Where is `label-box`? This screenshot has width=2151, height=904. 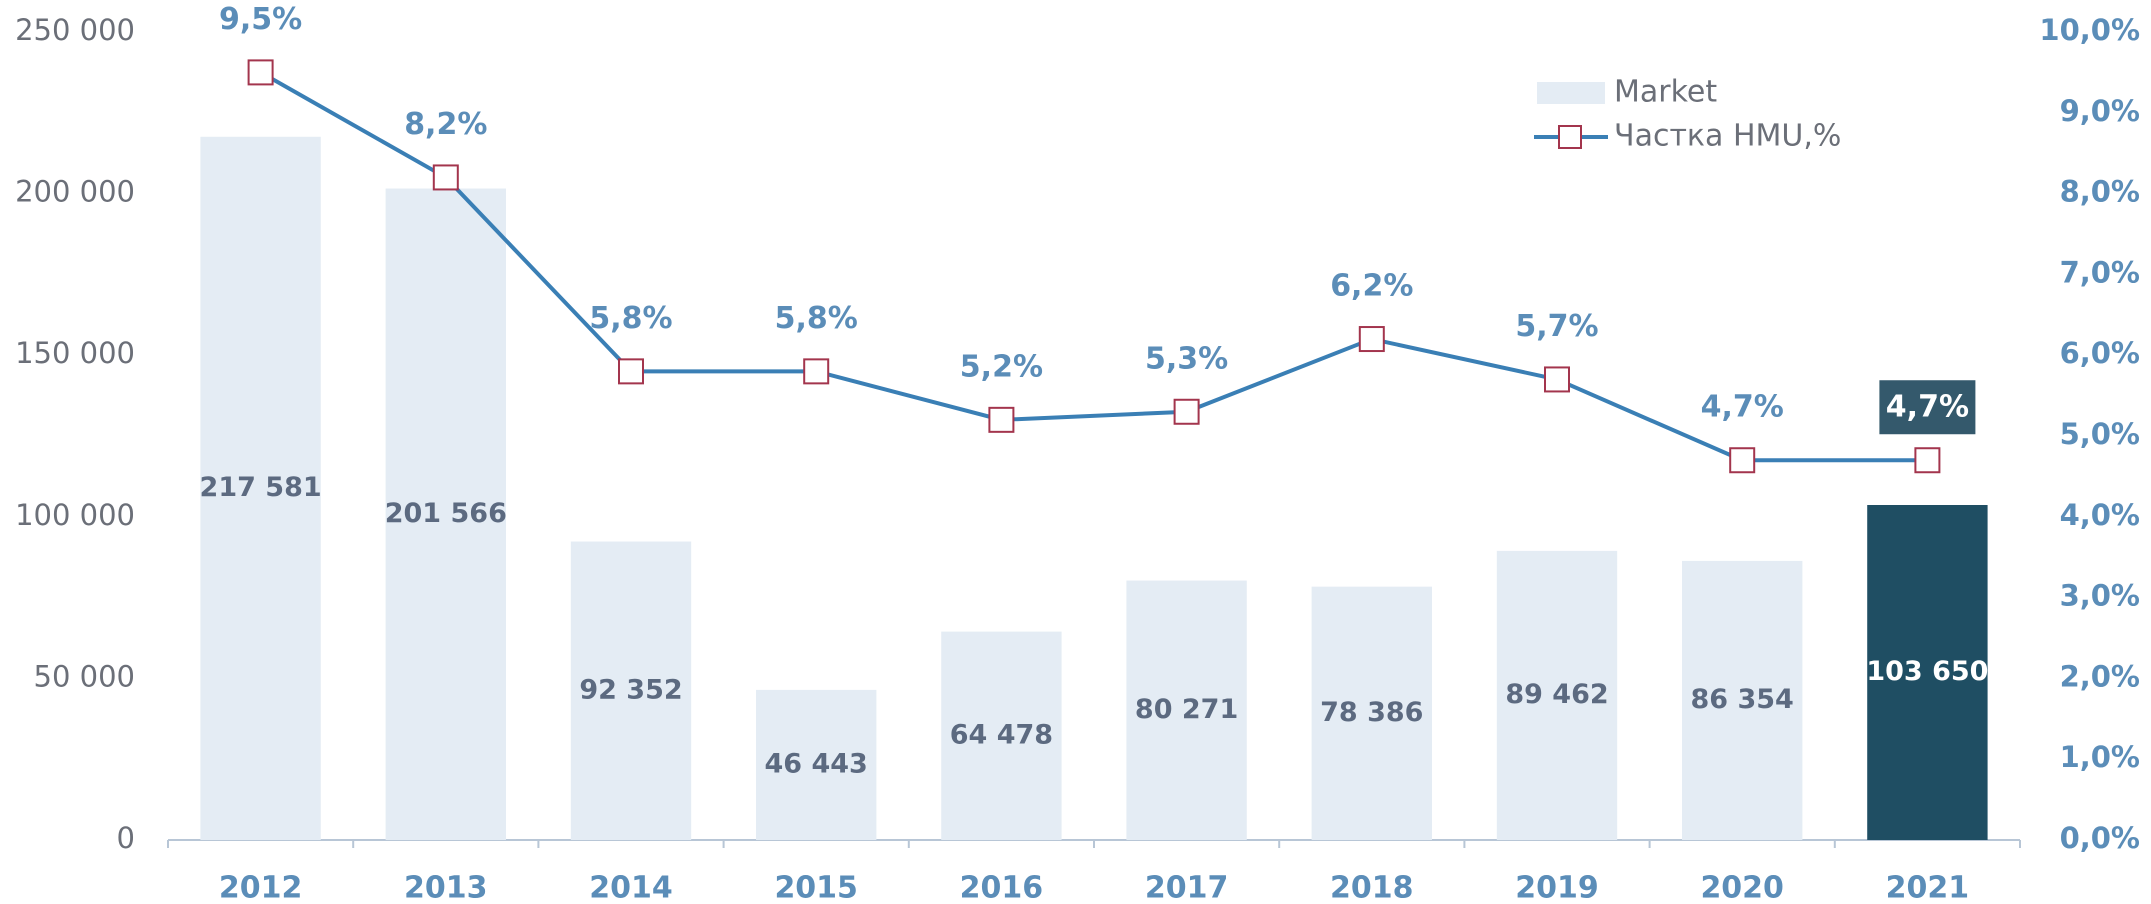 label-box is located at coordinates (1927, 407).